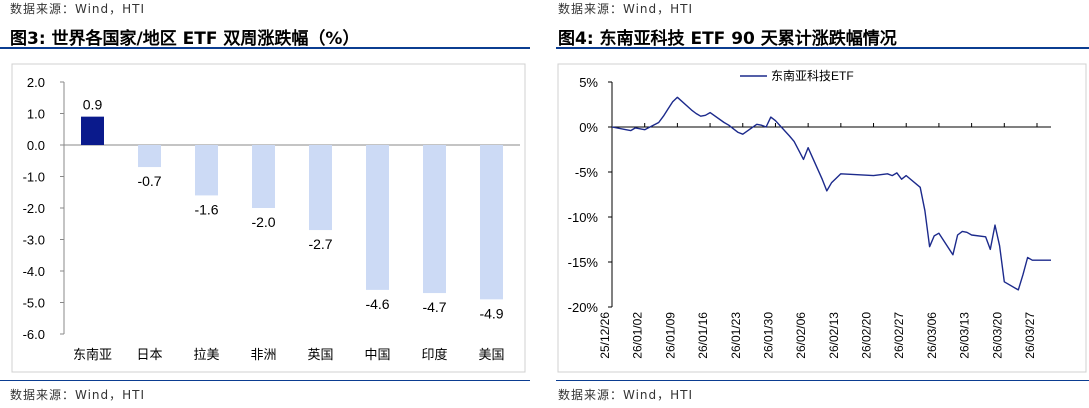 This screenshot has width=1089, height=408. What do you see at coordinates (583, 262) in the screenshot?
I see `y-tick-label: -15%` at bounding box center [583, 262].